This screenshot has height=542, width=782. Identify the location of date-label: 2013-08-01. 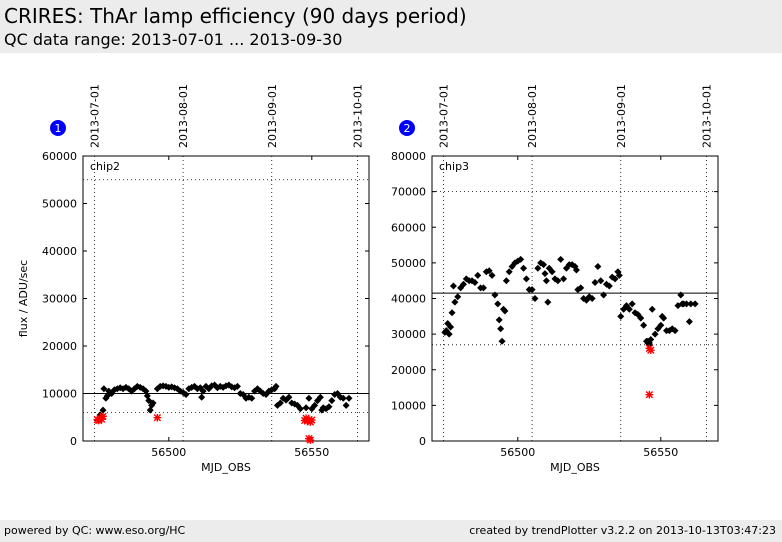
(183, 116).